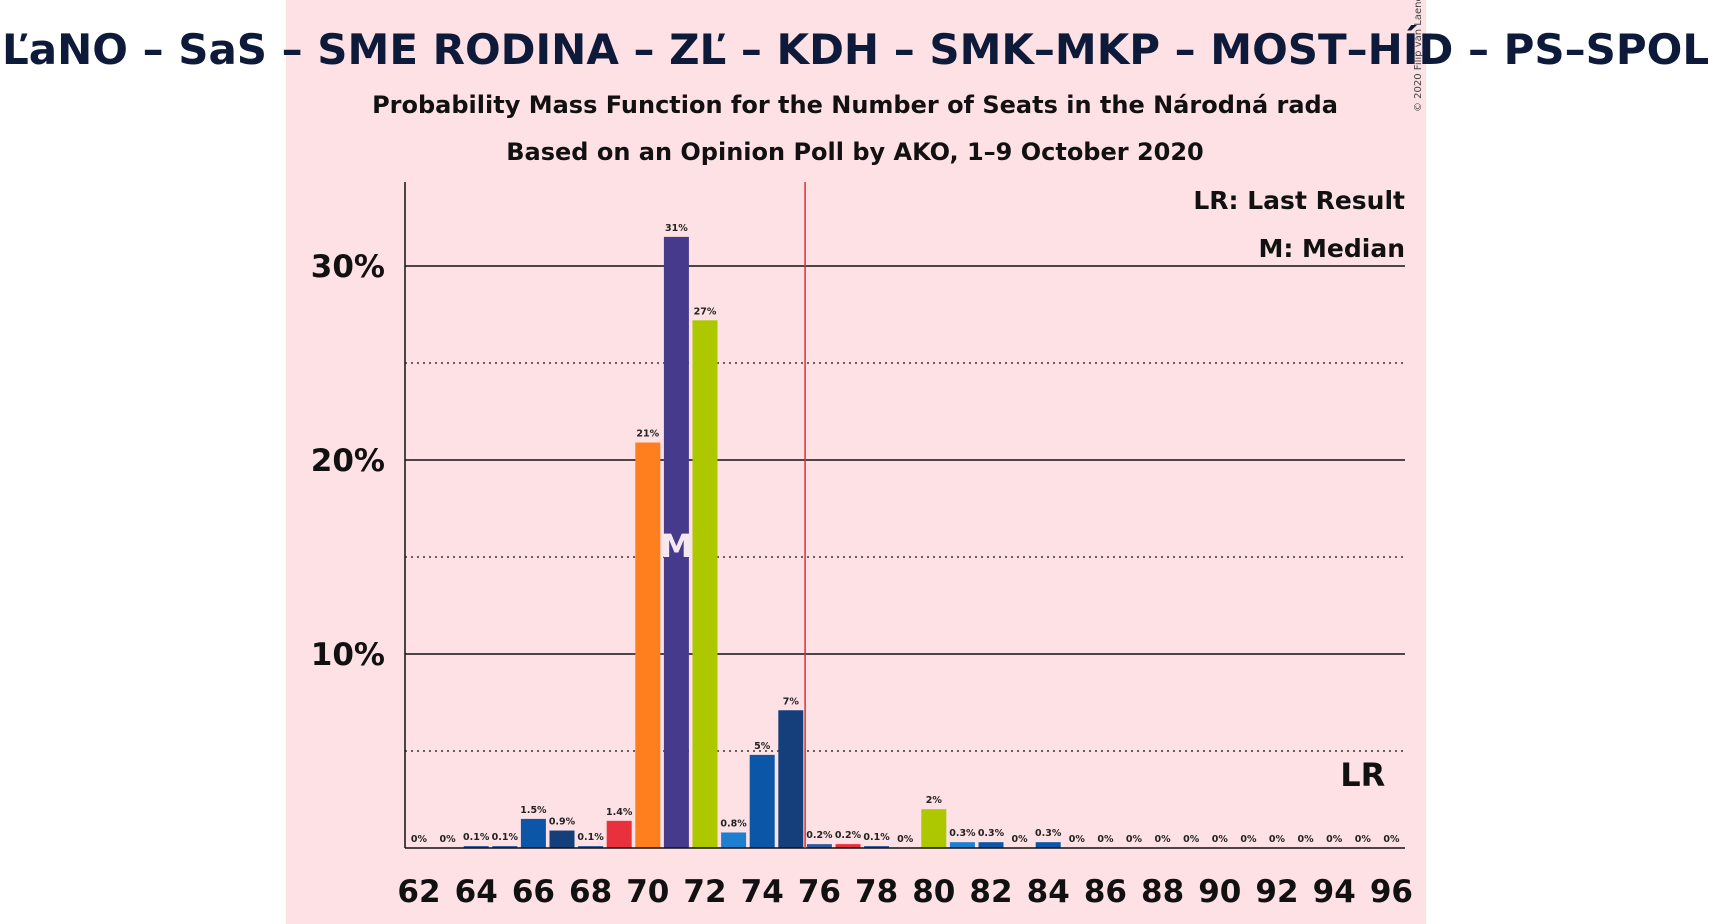 The height and width of the screenshot is (924, 1709). What do you see at coordinates (1418, 56) in the screenshot?
I see `credit-text: © 2020 Filip van Laenen` at bounding box center [1418, 56].